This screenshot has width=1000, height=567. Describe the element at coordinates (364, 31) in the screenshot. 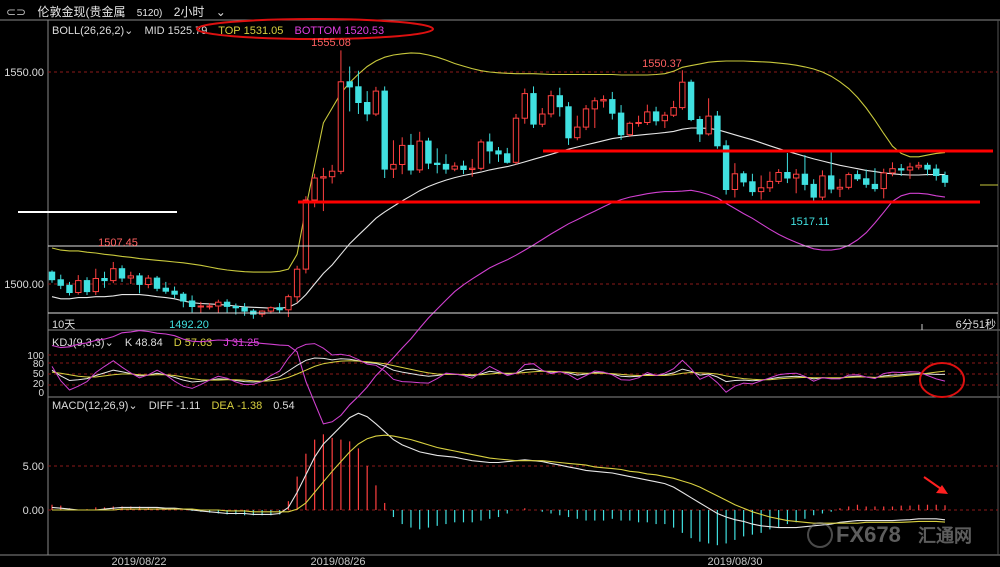

I see `boll-bottom-value: 1520.53` at that location.